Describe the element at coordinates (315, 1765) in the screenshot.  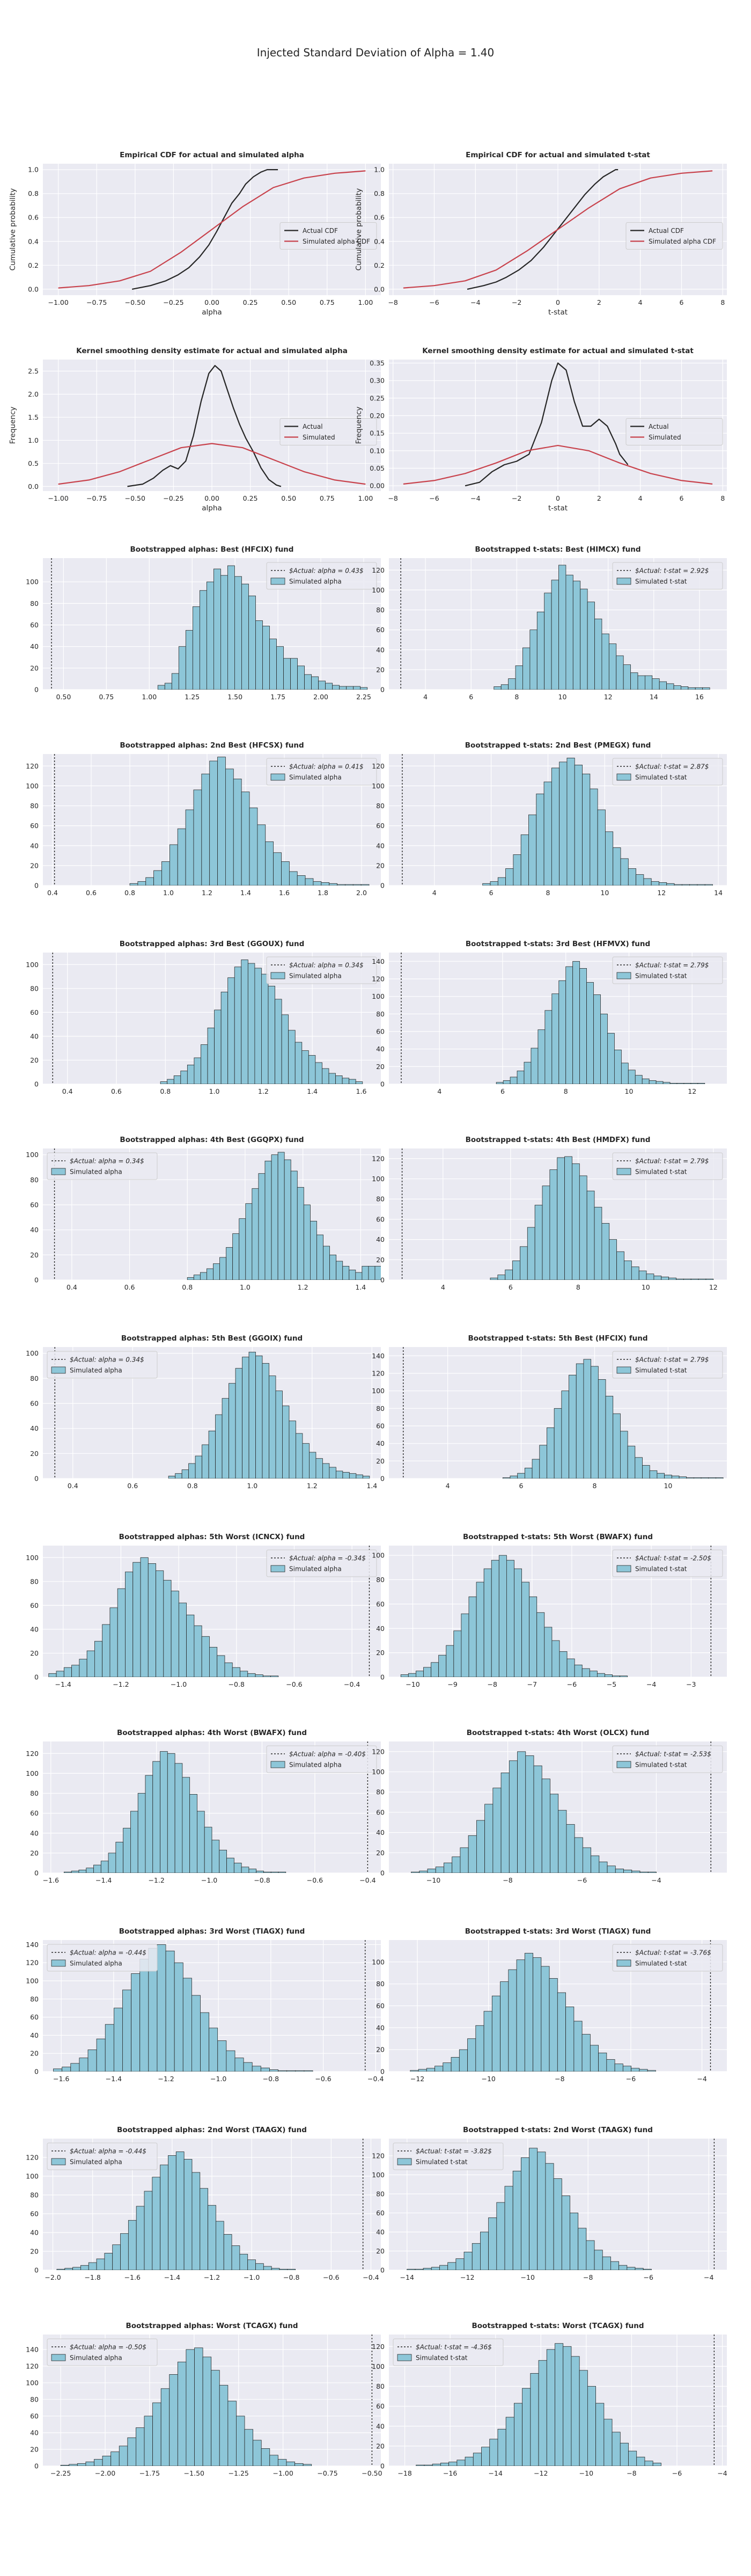
I see `legend-label: Simulated alpha` at that location.